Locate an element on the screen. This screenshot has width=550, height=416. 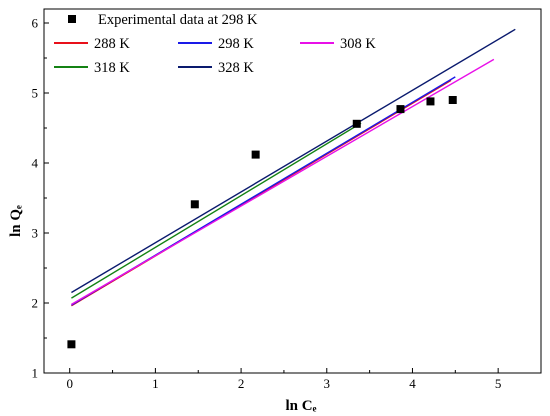
x-tick-label: 0 is located at coordinates (69, 383).